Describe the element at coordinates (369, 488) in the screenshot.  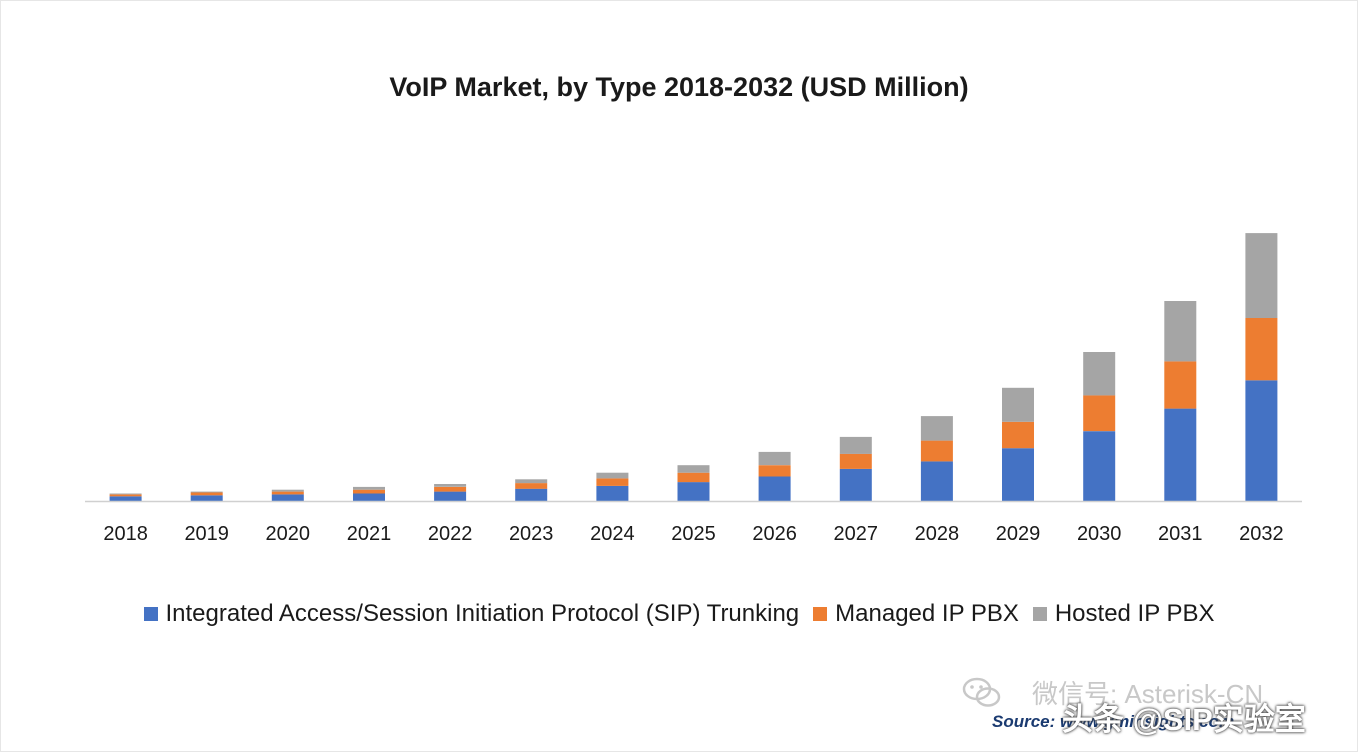
I see `bar-2021-hosted-ip-pbx` at that location.